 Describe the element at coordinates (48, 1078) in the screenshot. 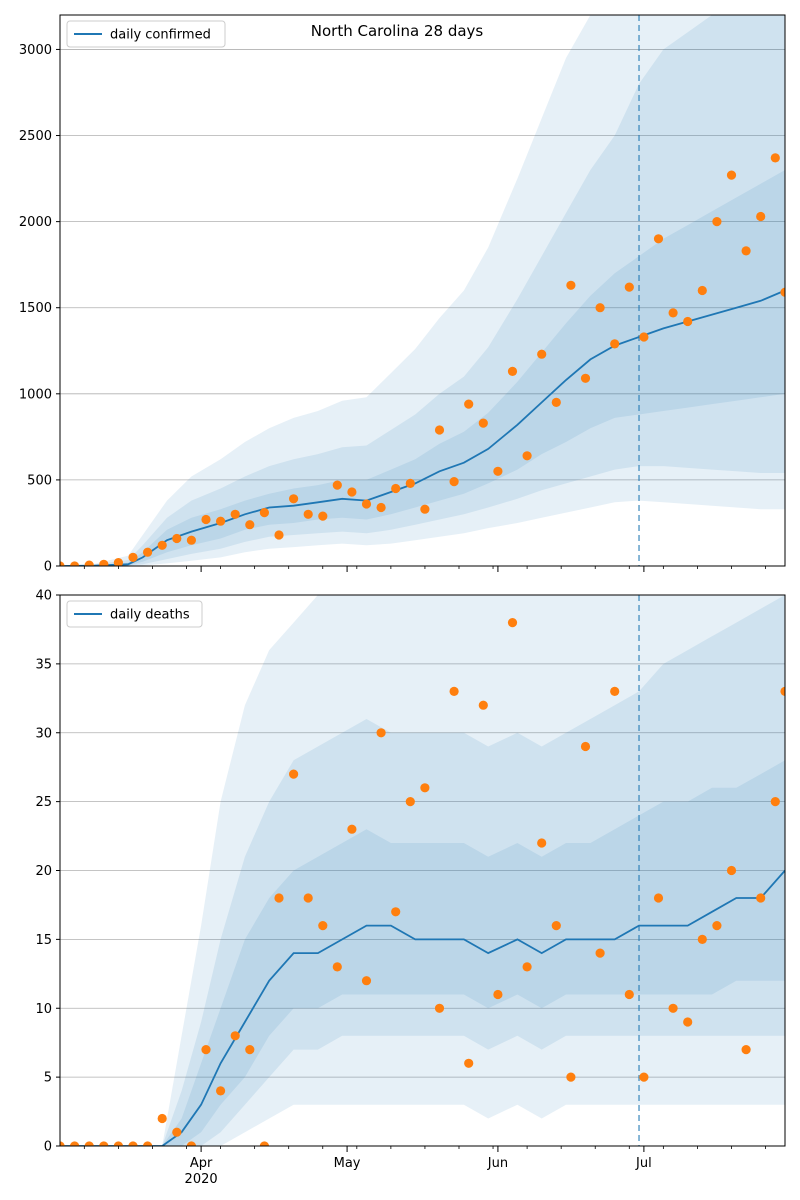

I see `y-tick-label: 5` at that location.